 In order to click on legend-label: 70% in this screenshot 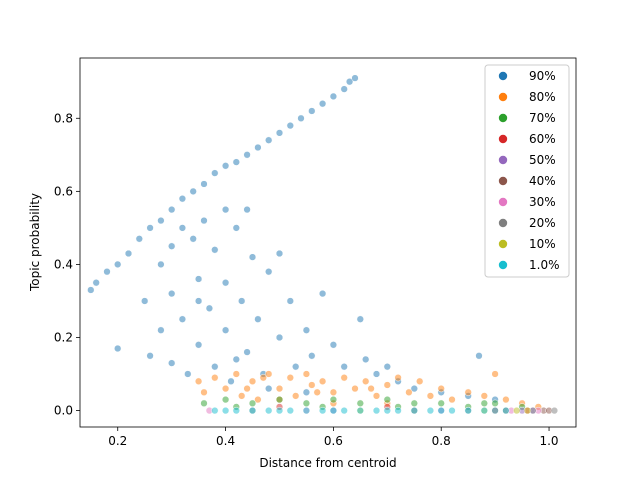, I will do `click(542, 118)`.